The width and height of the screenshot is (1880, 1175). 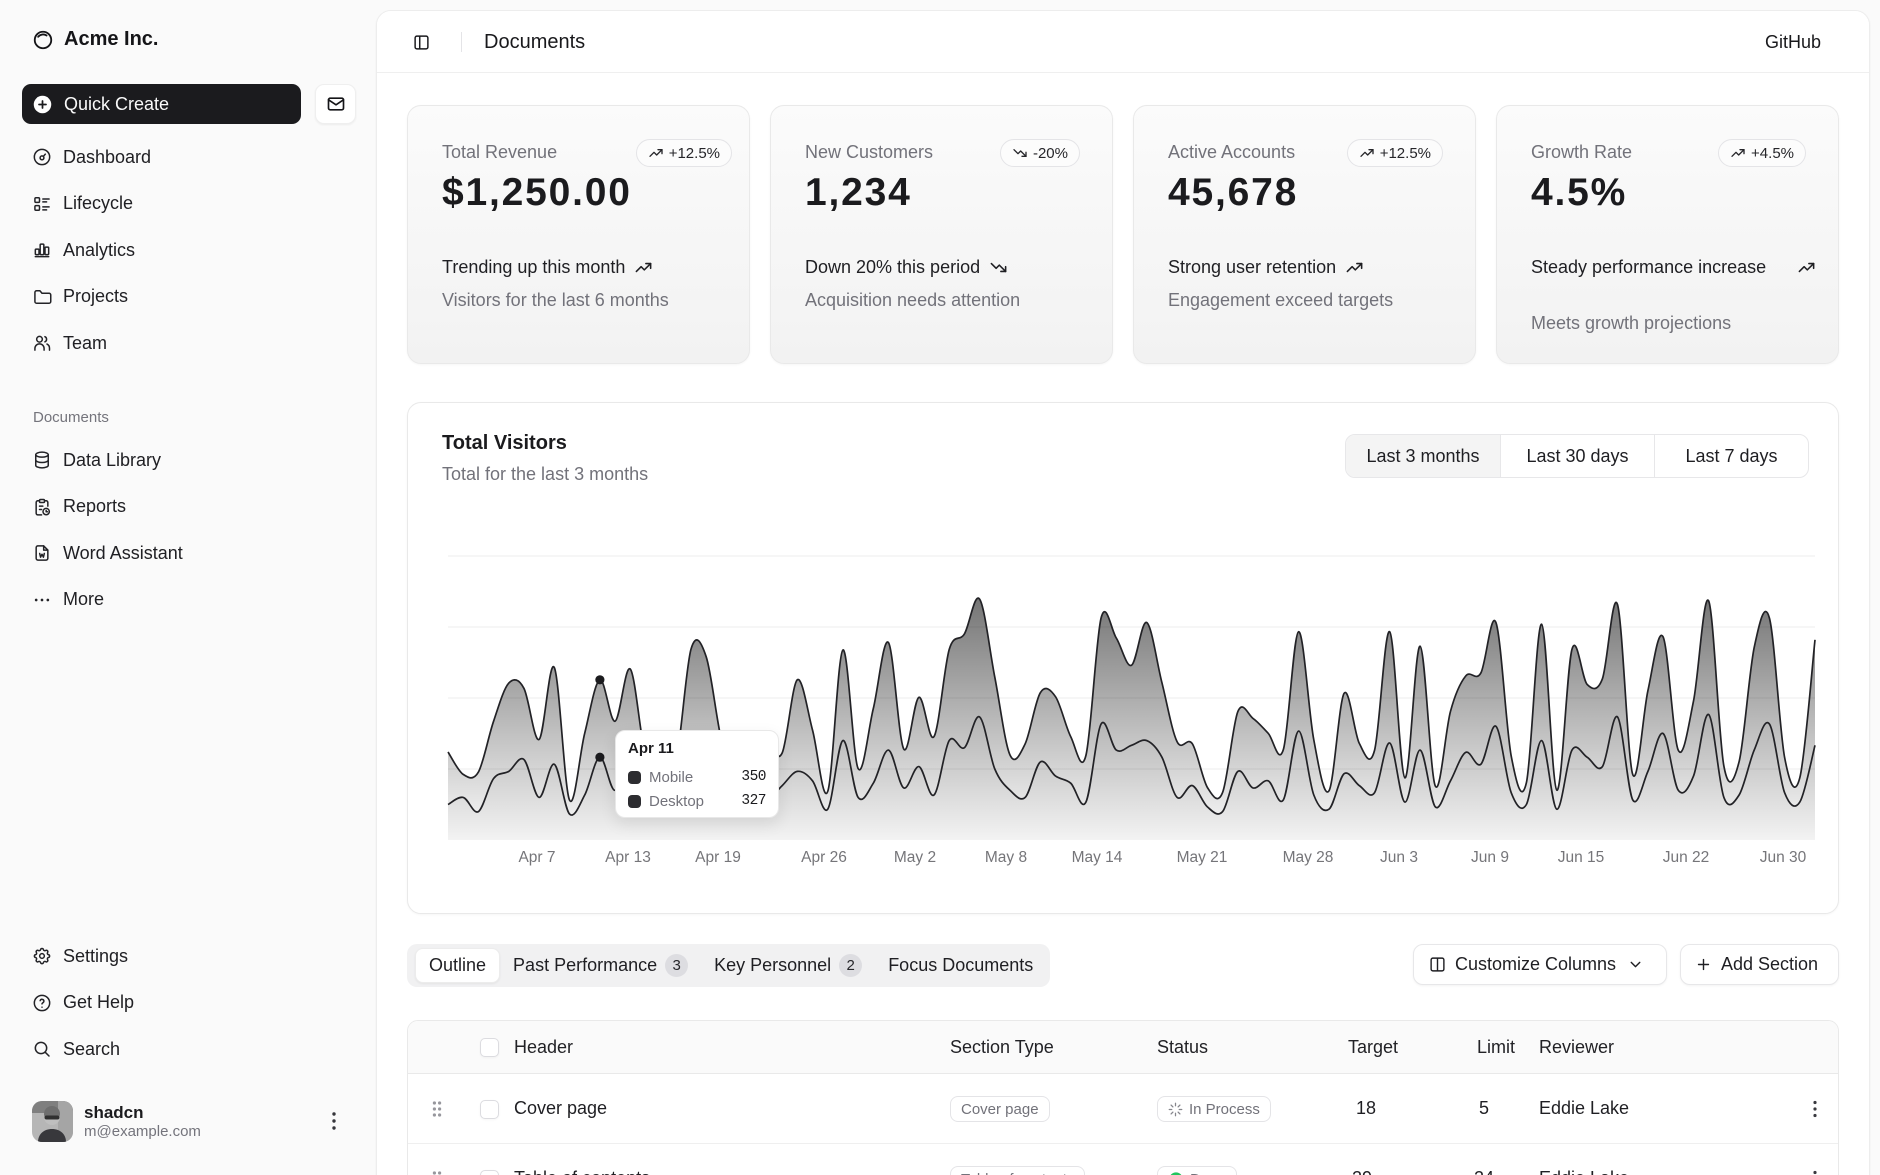 I want to click on svg-text: Apr 13, so click(x=628, y=857).